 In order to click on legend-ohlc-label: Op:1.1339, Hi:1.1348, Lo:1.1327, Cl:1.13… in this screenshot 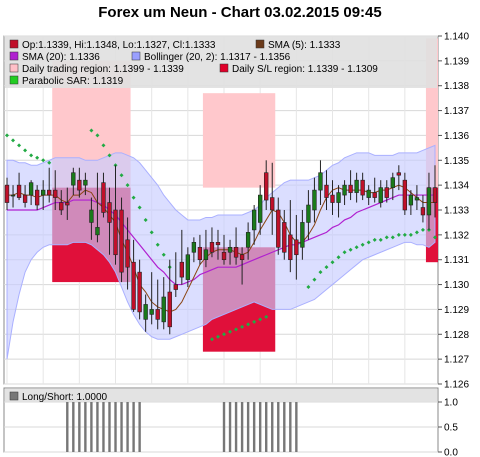, I will do `click(119, 45)`.